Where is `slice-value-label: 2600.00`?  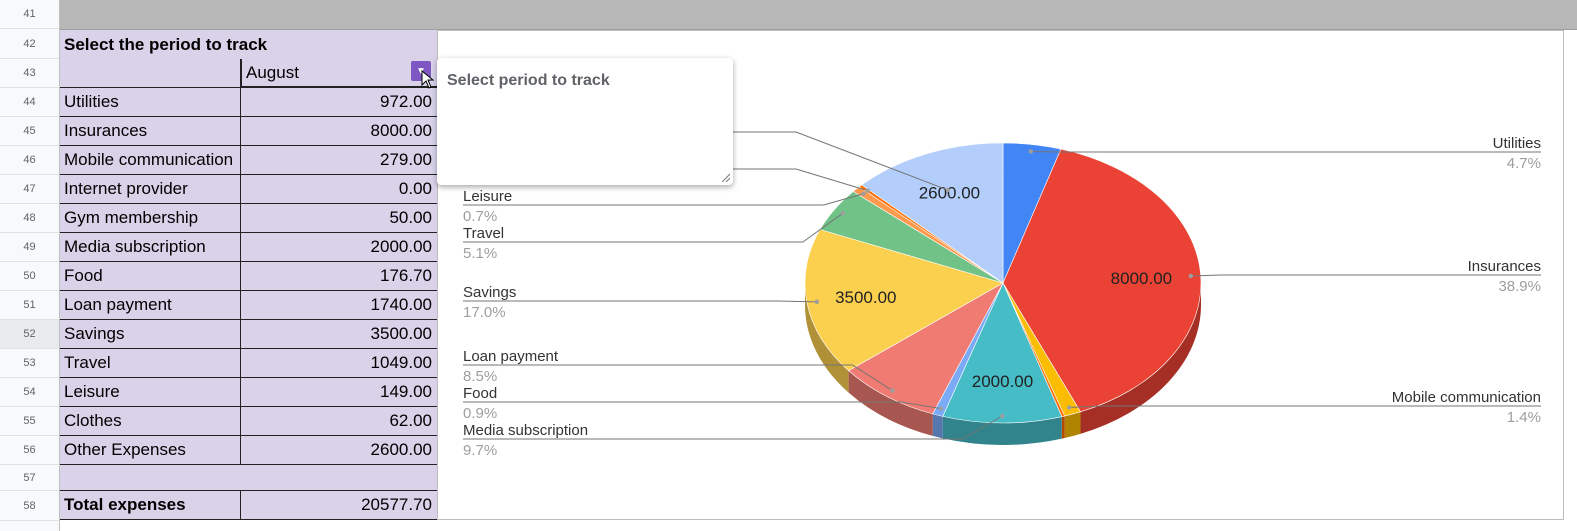
slice-value-label: 2600.00 is located at coordinates (949, 193).